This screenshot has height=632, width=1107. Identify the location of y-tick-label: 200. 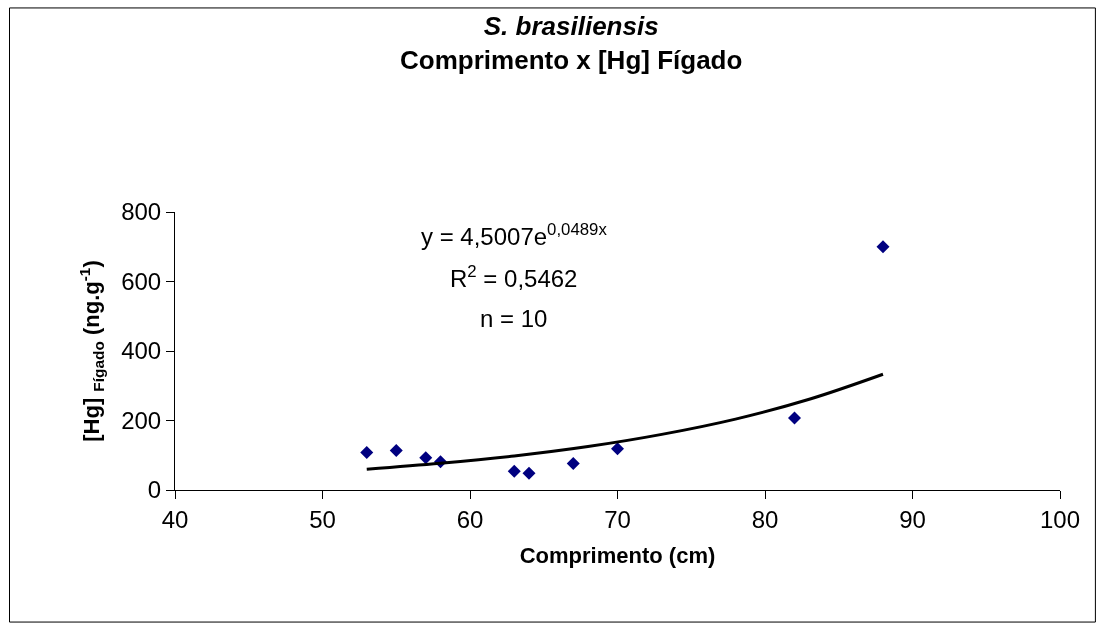
(141, 420).